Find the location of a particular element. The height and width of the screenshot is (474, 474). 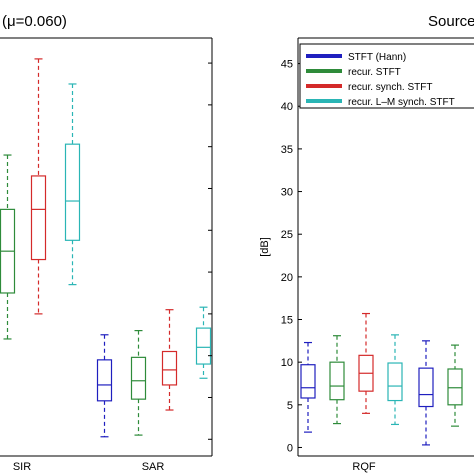

legend-entry: recur. L–M synch. STFT is located at coordinates (401, 102).